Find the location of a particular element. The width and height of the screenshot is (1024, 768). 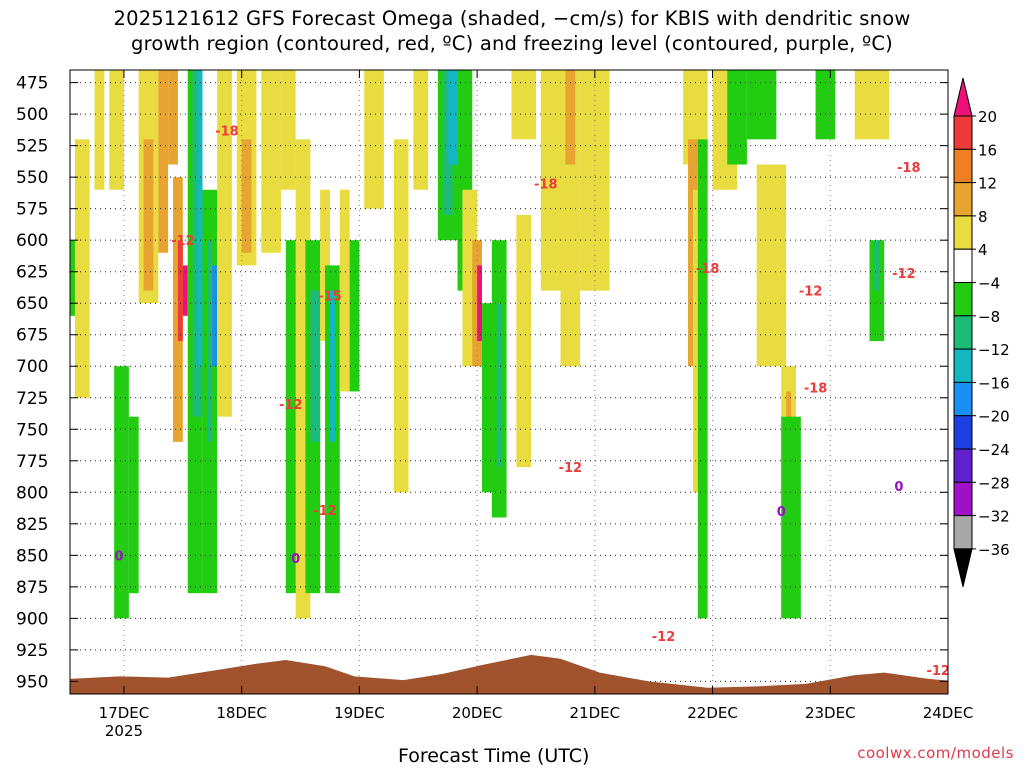

colorbar-label-12: −32 is located at coordinates (994, 517).